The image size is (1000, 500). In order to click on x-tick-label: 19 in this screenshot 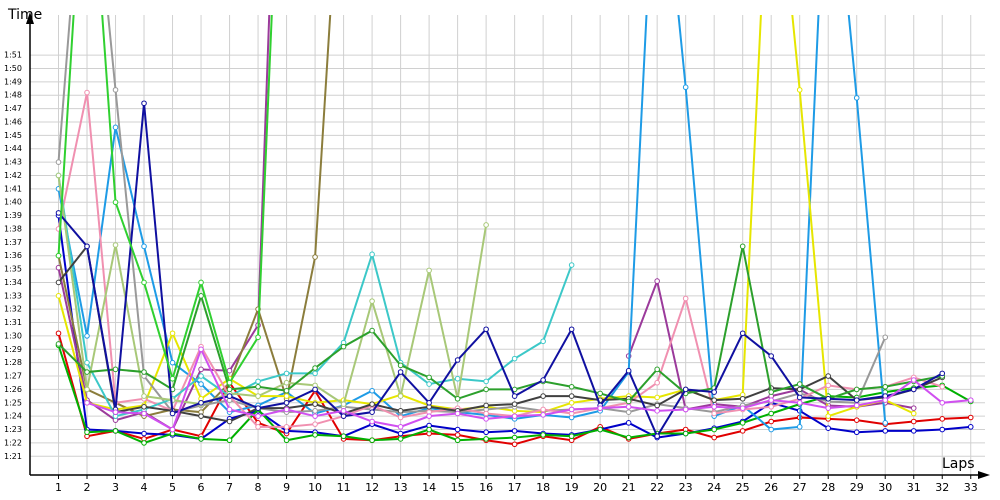, I will do `click(572, 487)`.